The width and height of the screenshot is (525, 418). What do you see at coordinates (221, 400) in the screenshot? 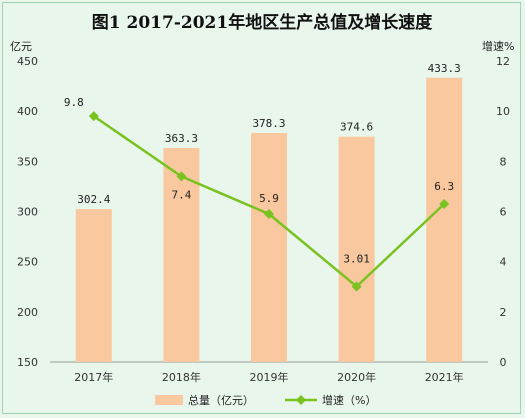
I see `legend-bar-label: 总量（亿元）` at bounding box center [221, 400].